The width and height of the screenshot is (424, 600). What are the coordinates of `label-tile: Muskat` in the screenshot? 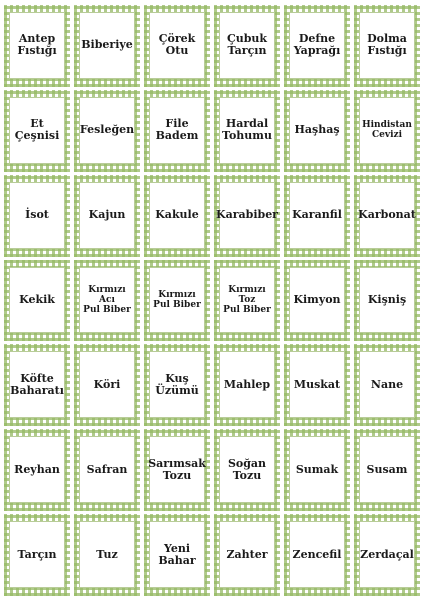 It's located at (317, 385).